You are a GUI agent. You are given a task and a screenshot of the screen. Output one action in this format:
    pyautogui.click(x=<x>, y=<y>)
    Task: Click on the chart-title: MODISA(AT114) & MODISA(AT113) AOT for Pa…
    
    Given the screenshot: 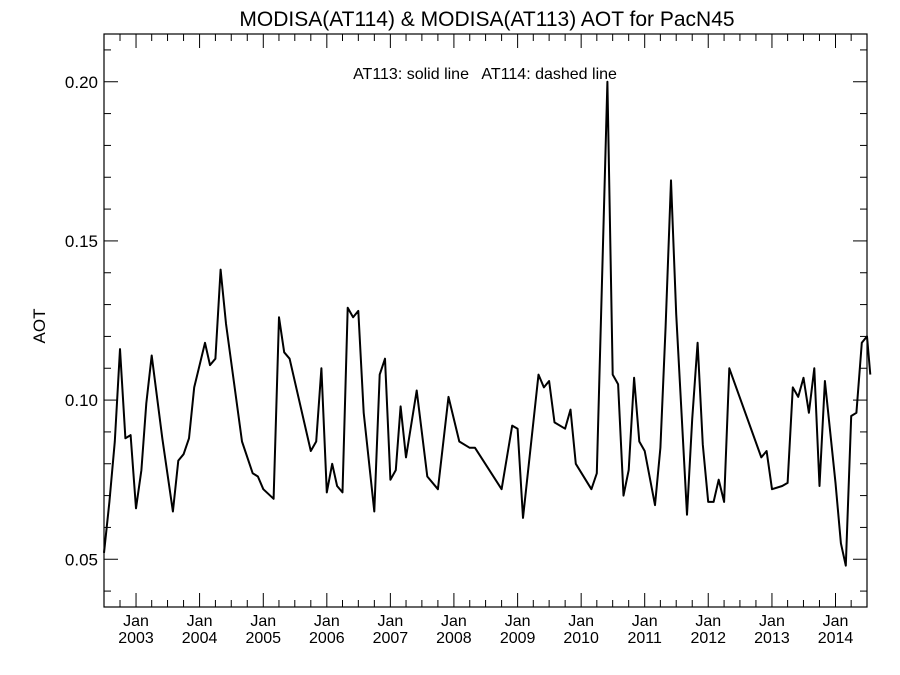 What is the action you would take?
    pyautogui.click(x=486, y=19)
    